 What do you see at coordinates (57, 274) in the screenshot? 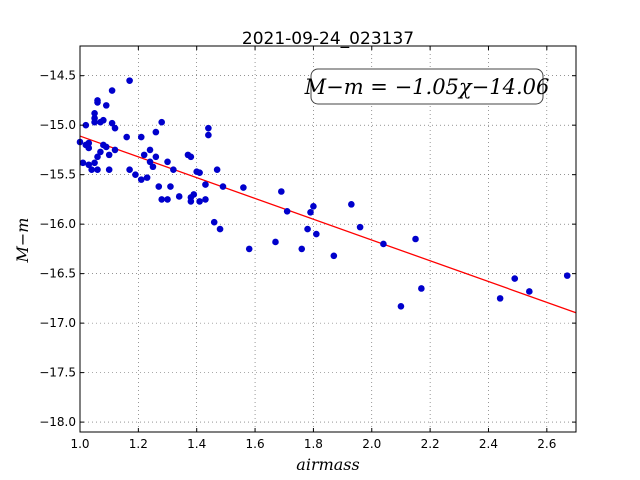
I see `y-tick-label: −16.5` at bounding box center [57, 274].